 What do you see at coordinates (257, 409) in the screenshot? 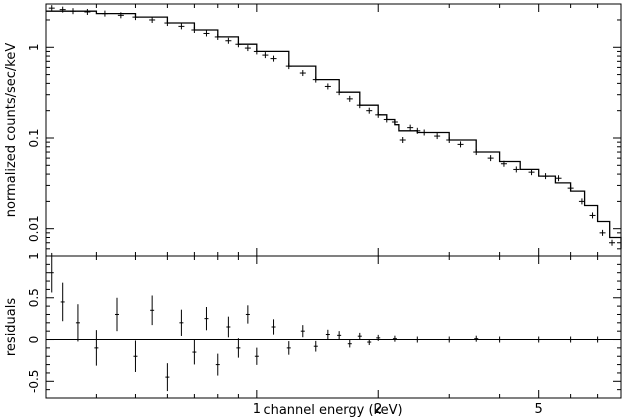
I see `x-tick-label: 1` at bounding box center [257, 409].